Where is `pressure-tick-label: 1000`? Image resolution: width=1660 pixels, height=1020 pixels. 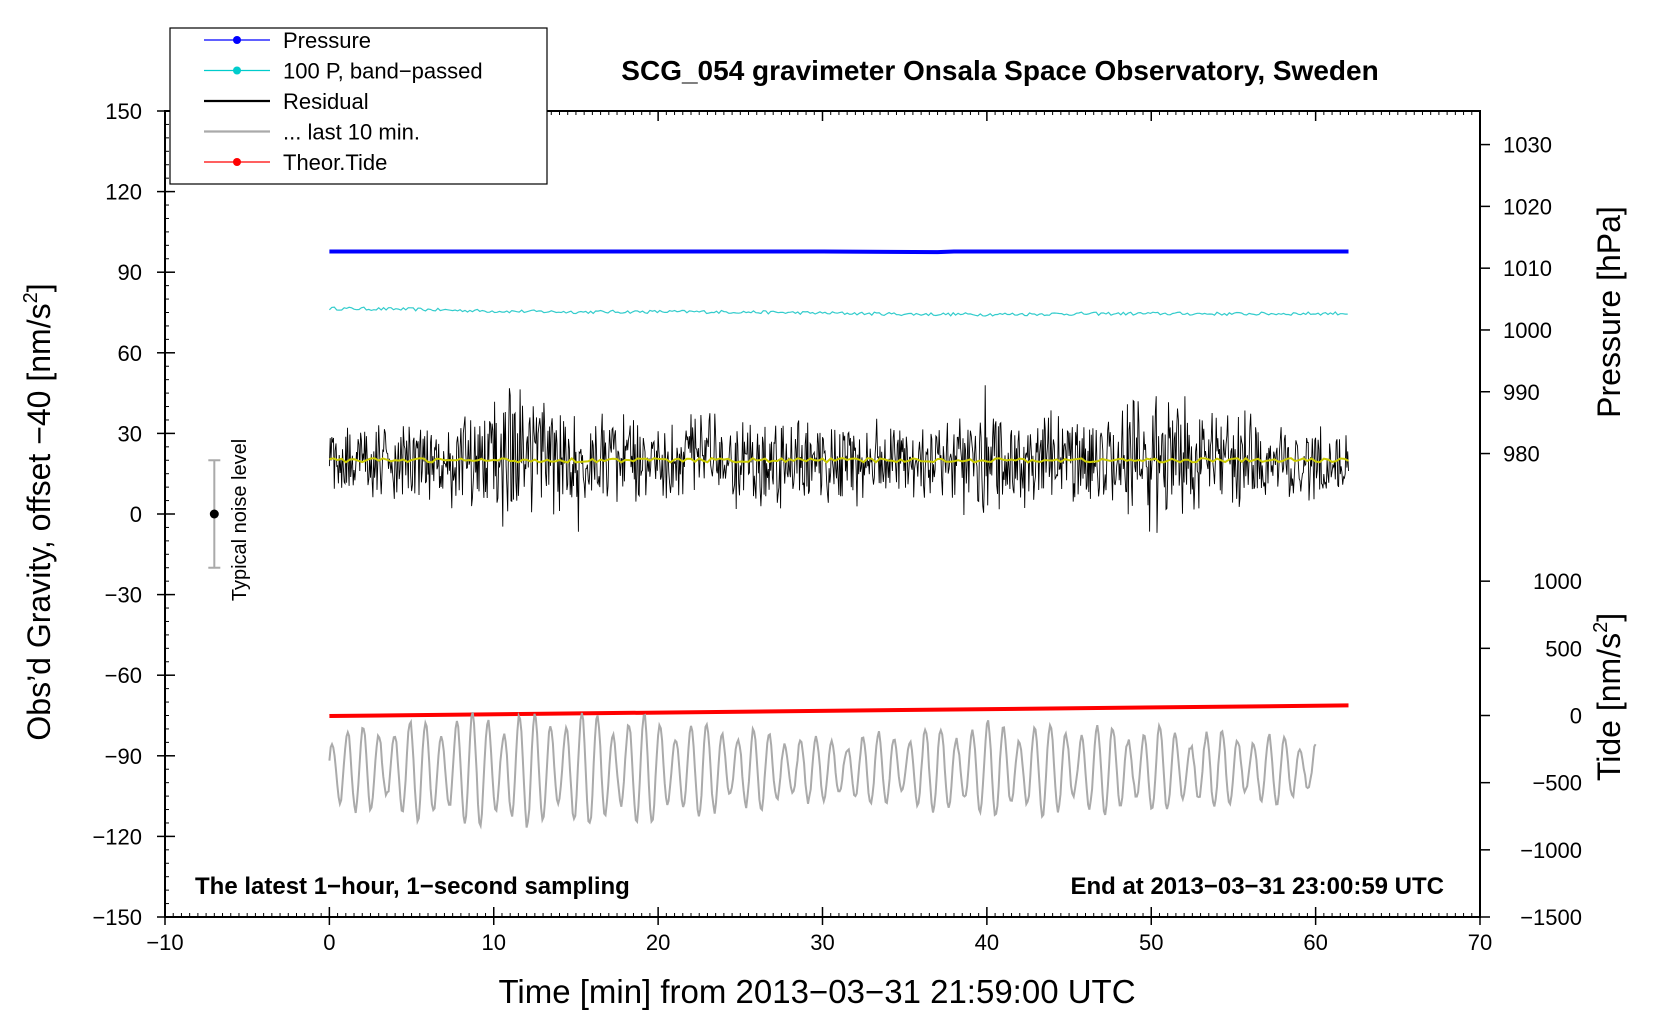
pressure-tick-label: 1000 is located at coordinates (1527, 330).